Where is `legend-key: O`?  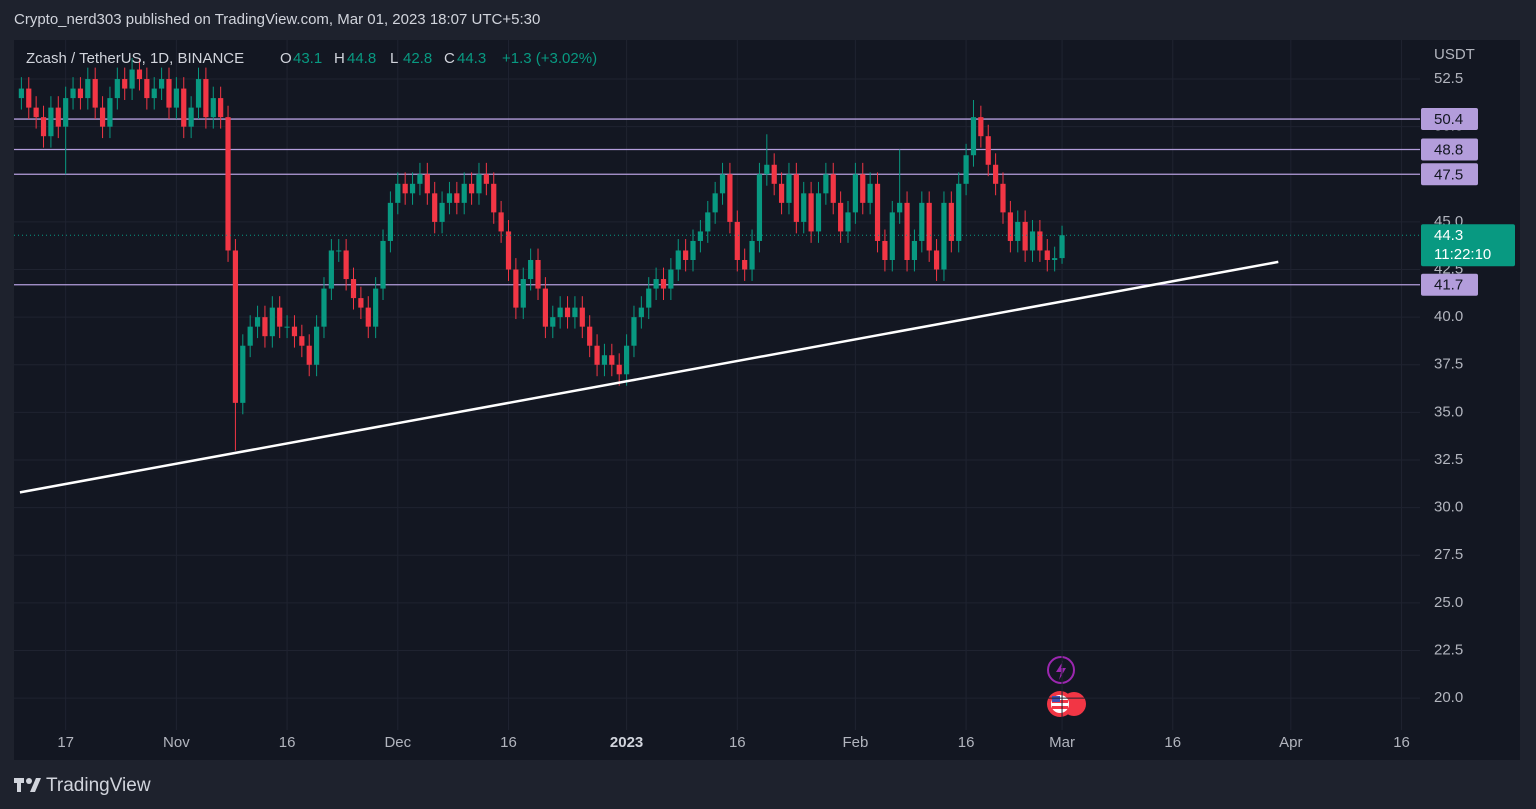
legend-key: O is located at coordinates (286, 58).